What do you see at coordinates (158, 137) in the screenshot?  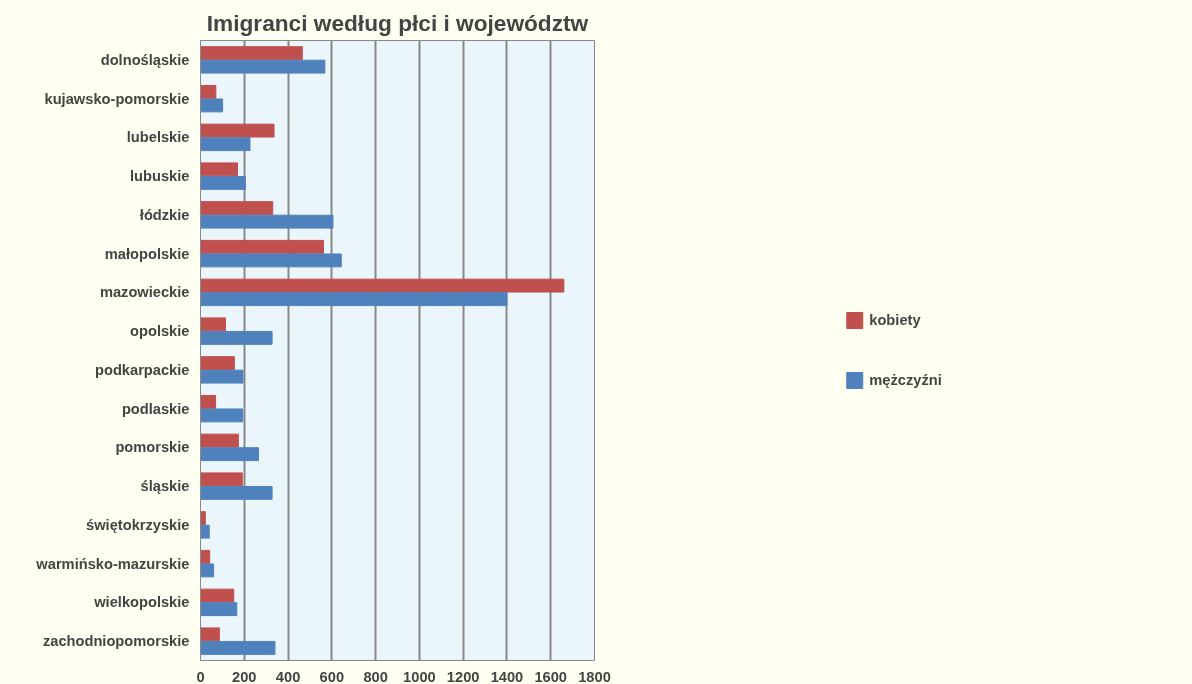 I see `y-tick-label: lubelskie` at bounding box center [158, 137].